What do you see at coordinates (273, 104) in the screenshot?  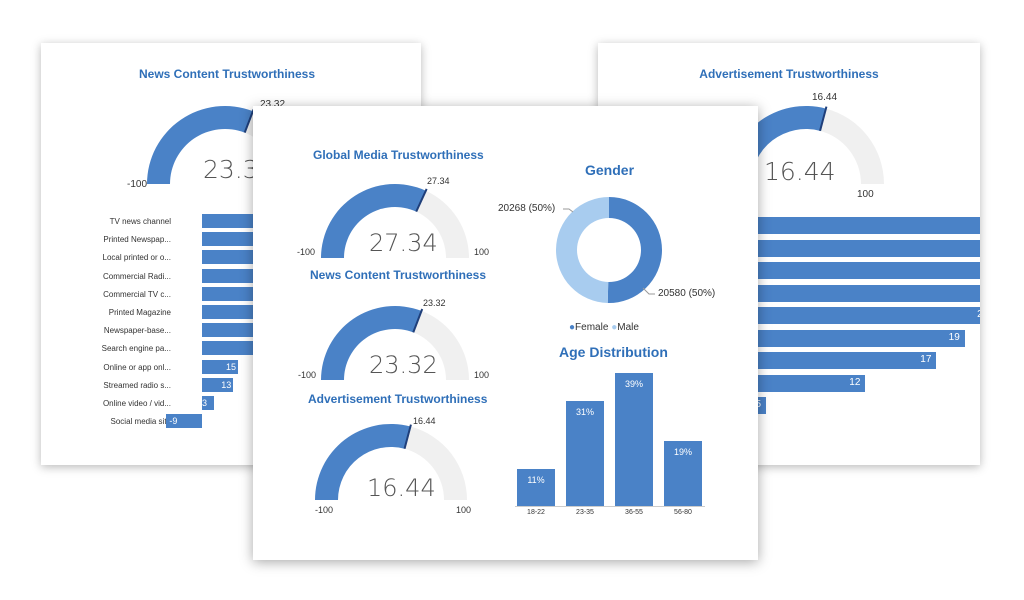 I see `left-gauge-value-label: 23.32` at bounding box center [273, 104].